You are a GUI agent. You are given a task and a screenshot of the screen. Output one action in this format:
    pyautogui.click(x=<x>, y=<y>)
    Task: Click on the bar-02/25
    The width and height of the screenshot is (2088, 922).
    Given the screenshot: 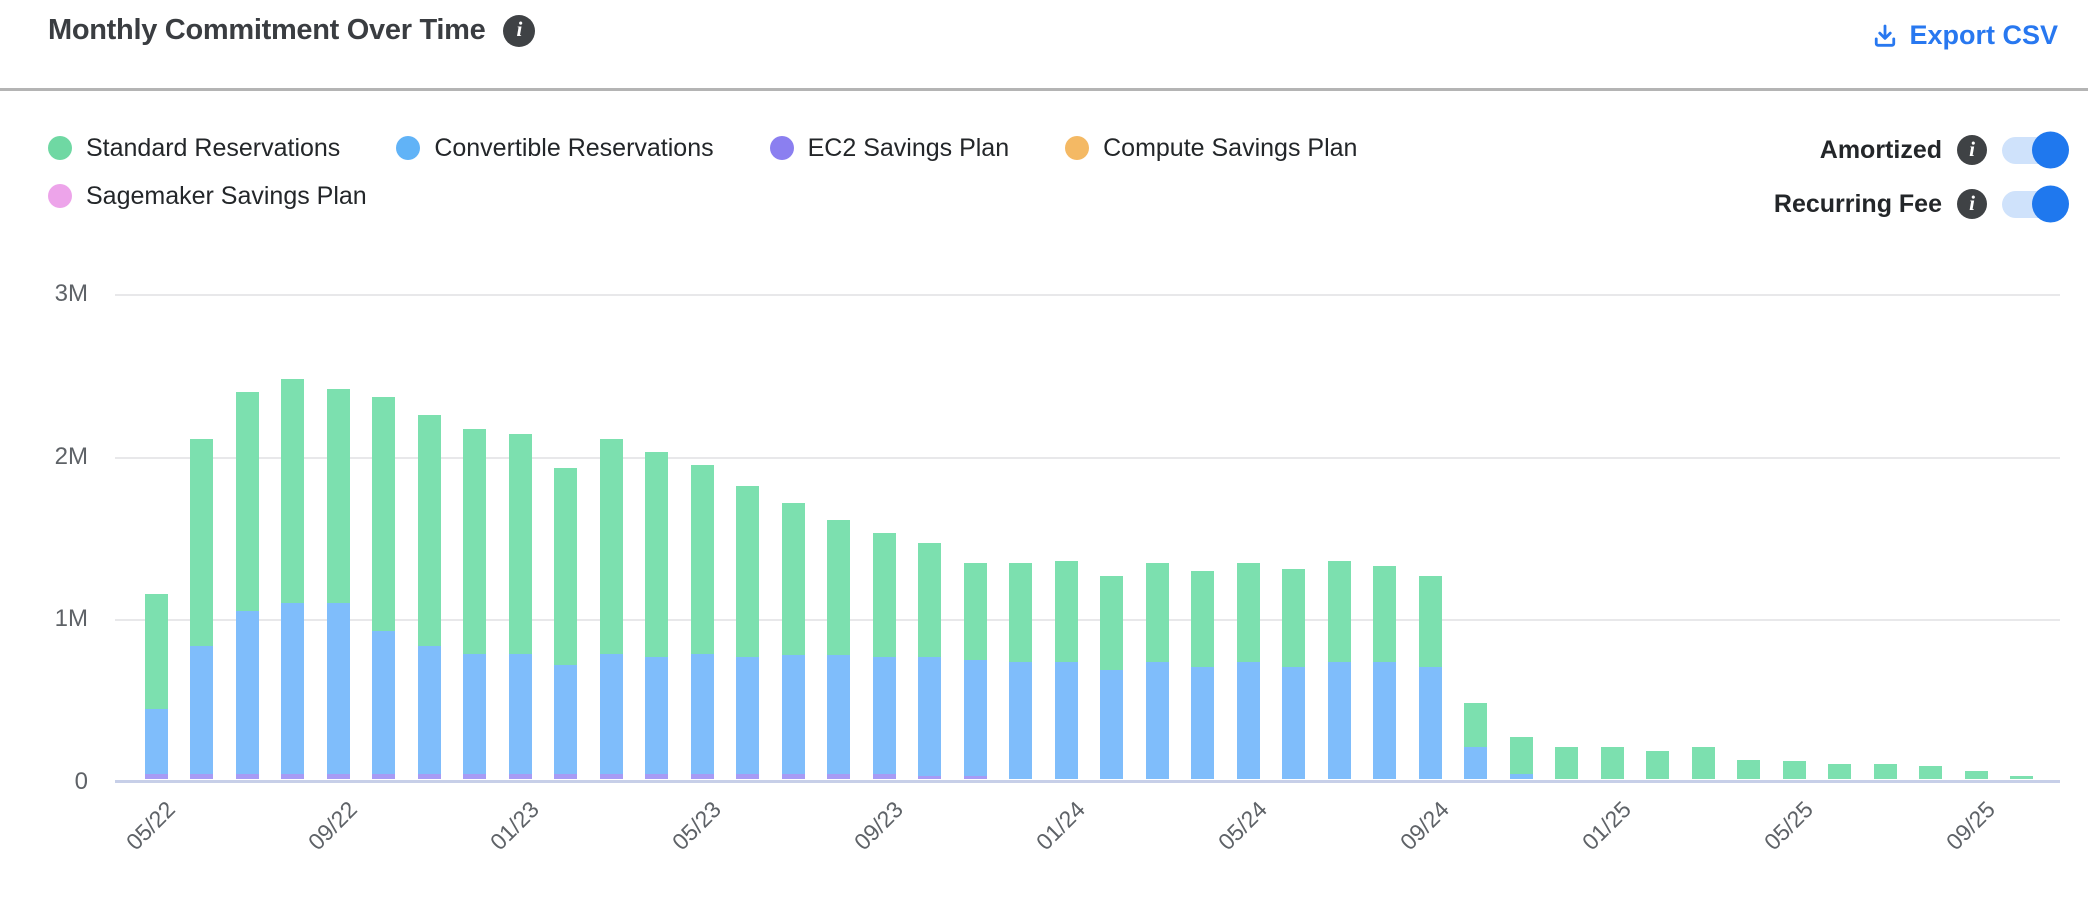 What is the action you would take?
    pyautogui.click(x=1657, y=765)
    